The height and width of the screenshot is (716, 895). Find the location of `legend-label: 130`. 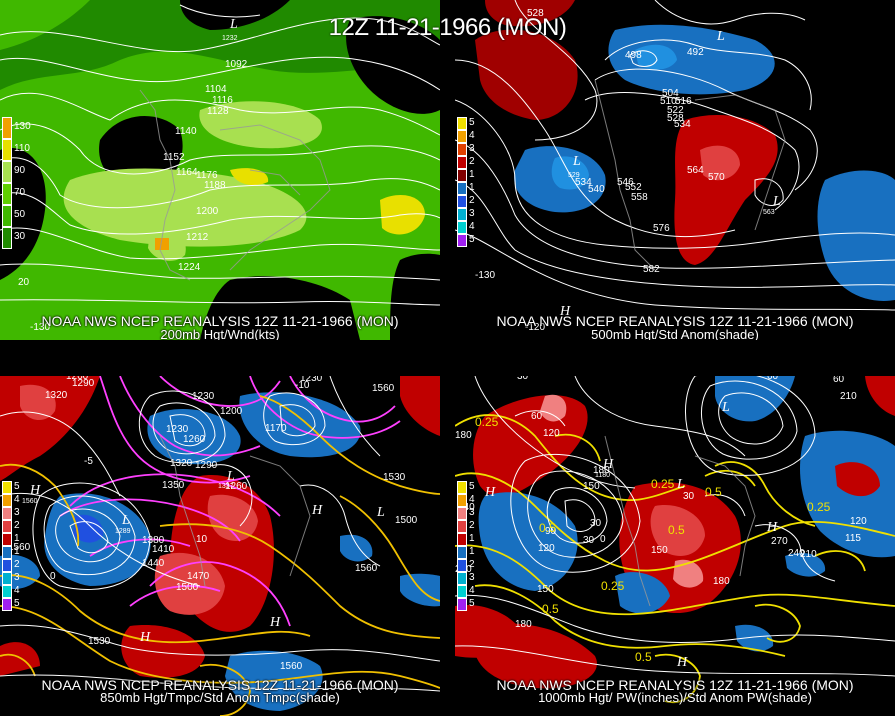

legend-label: 130 is located at coordinates (22, 126).